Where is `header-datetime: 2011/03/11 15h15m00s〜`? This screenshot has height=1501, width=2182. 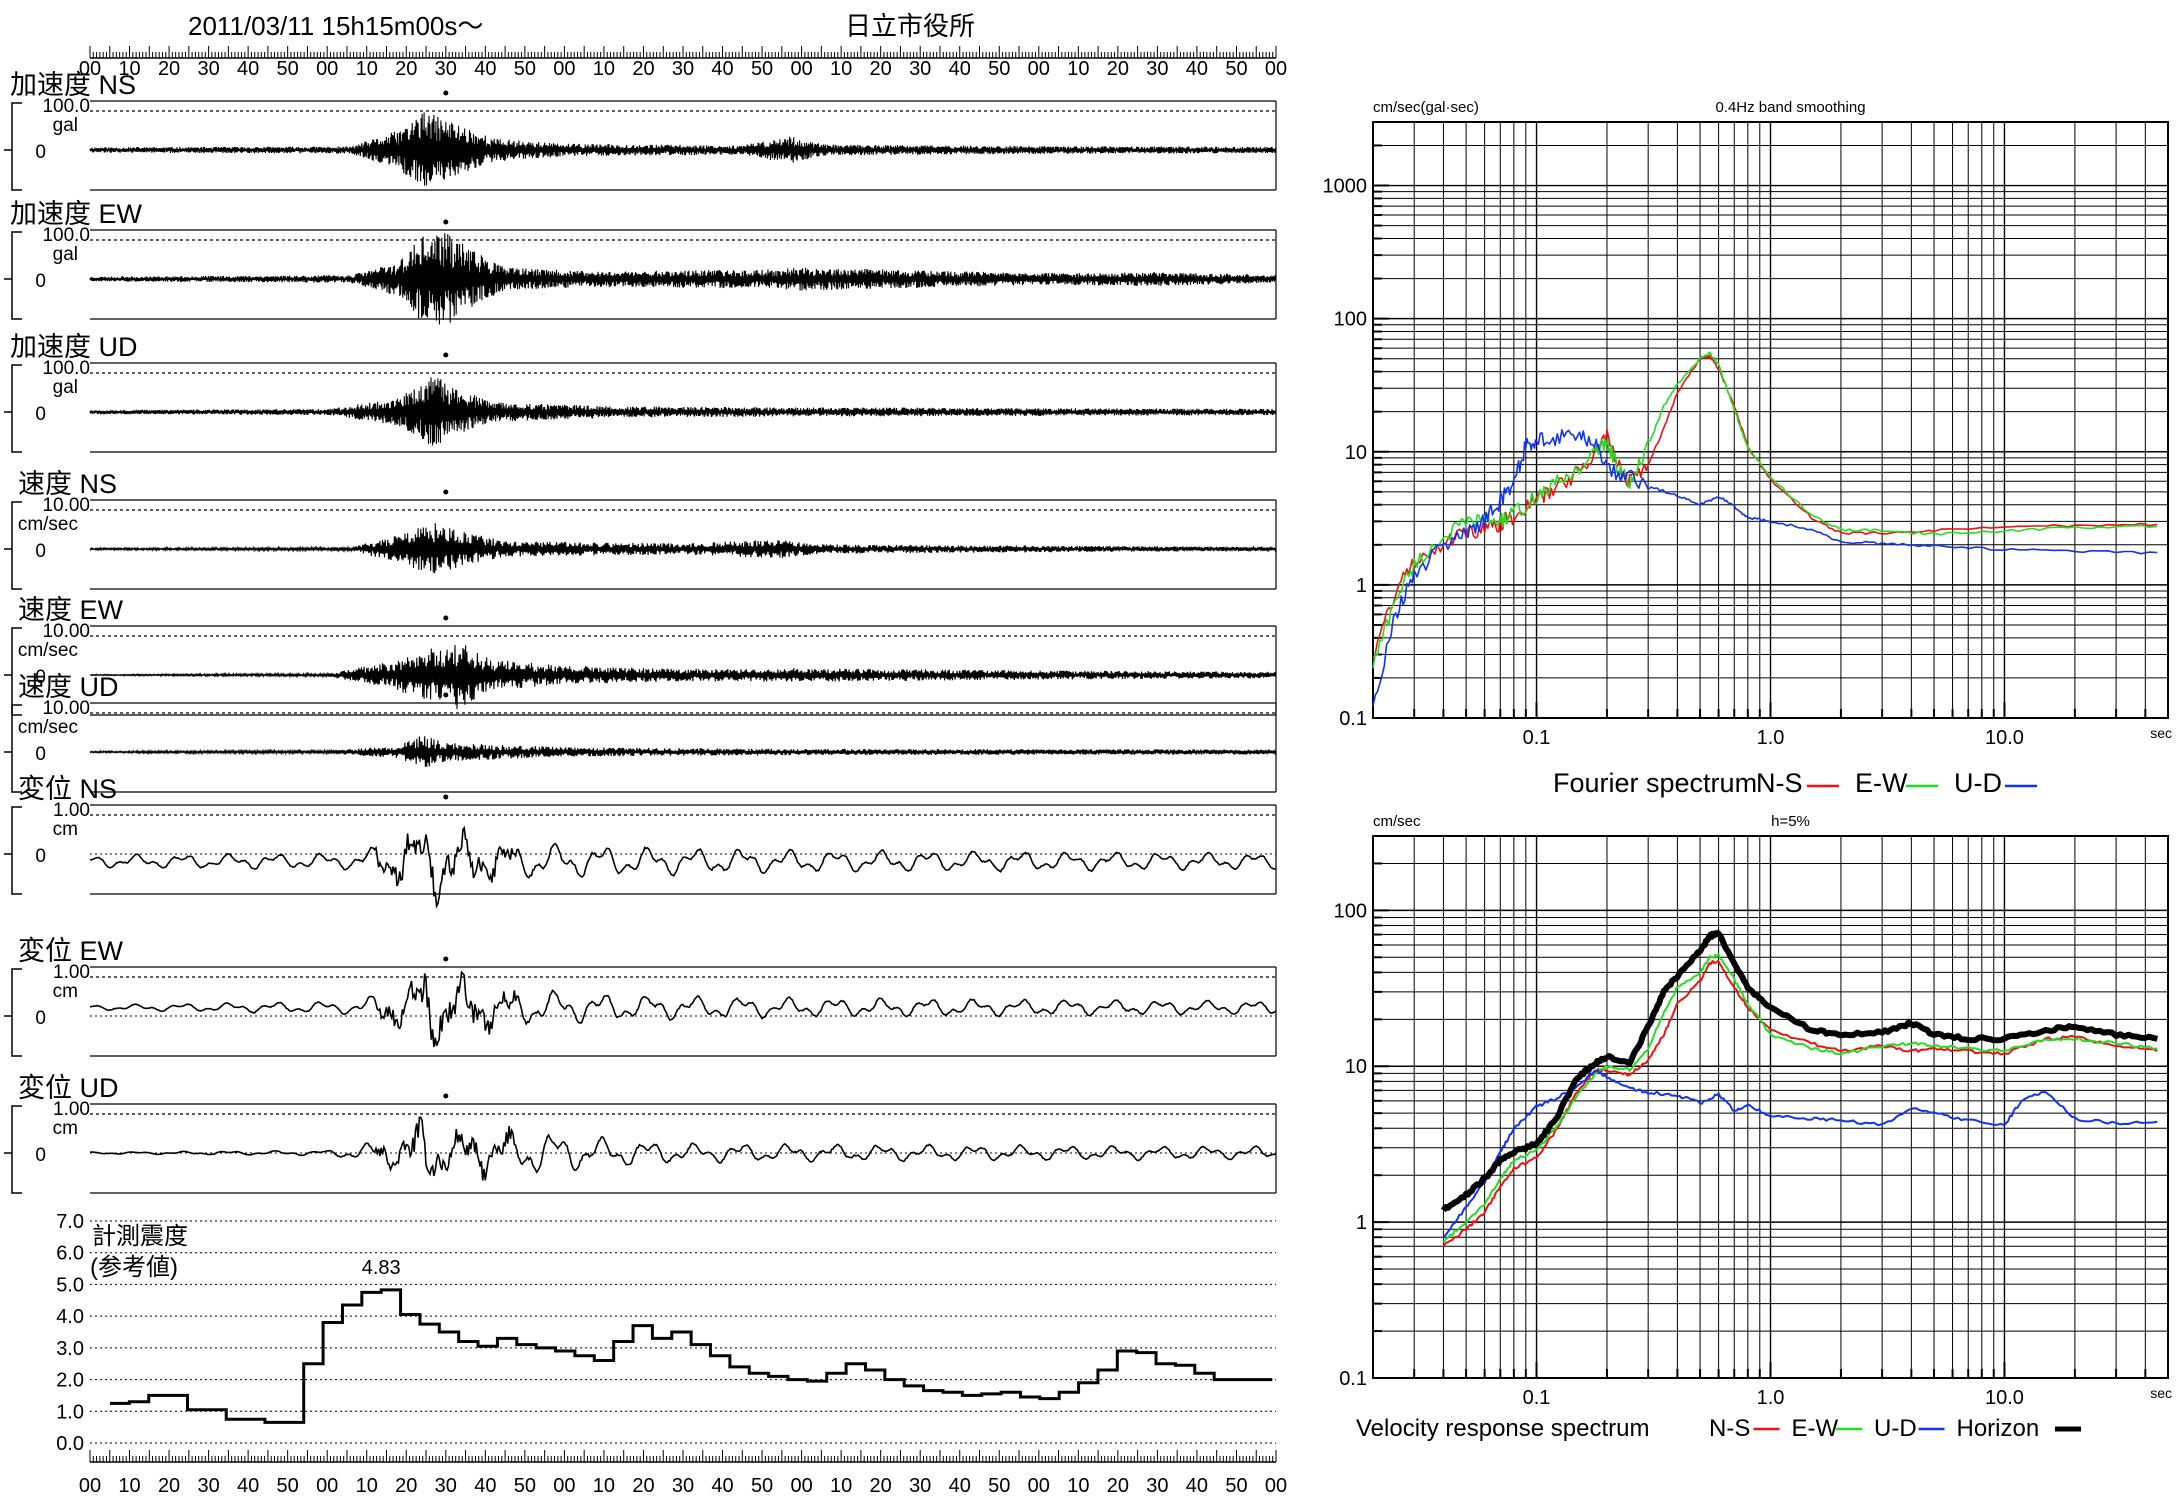
header-datetime: 2011/03/11 15h15m00s〜 is located at coordinates (335, 26).